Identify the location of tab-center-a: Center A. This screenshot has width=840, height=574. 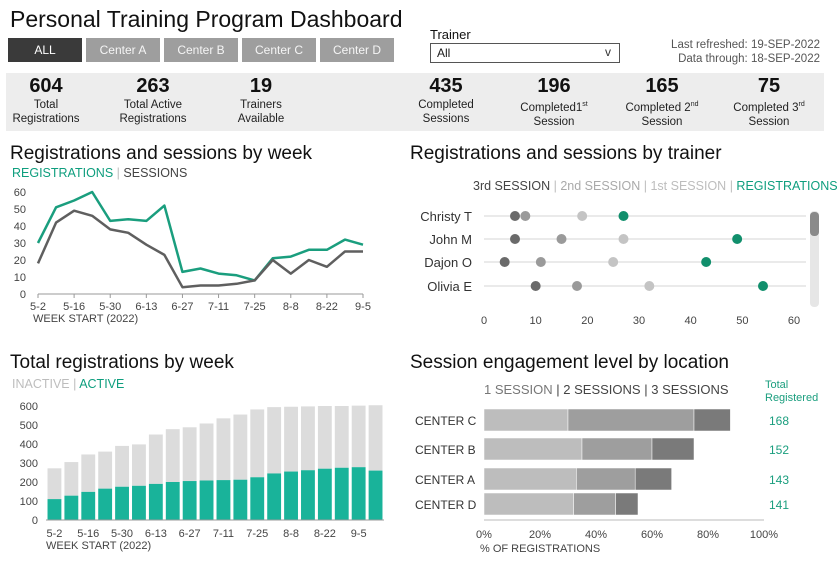
(123, 50).